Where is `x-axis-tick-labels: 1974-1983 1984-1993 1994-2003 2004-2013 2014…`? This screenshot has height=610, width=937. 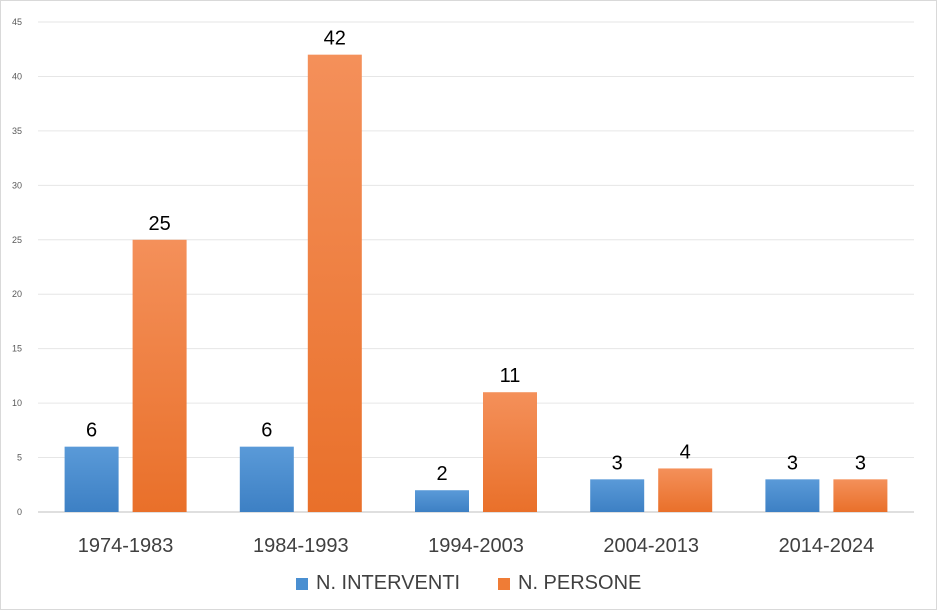
x-axis-tick-labels: 1974-1983 1984-1993 1994-2003 2004-2013 2014… is located at coordinates (476, 546).